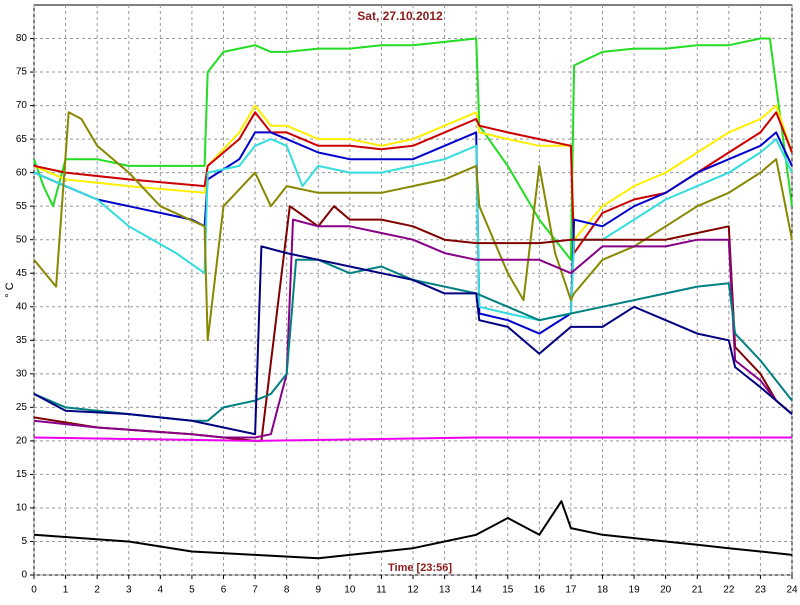 This screenshot has width=800, height=605. What do you see at coordinates (22, 508) in the screenshot?
I see `y-tick-label: 10` at bounding box center [22, 508].